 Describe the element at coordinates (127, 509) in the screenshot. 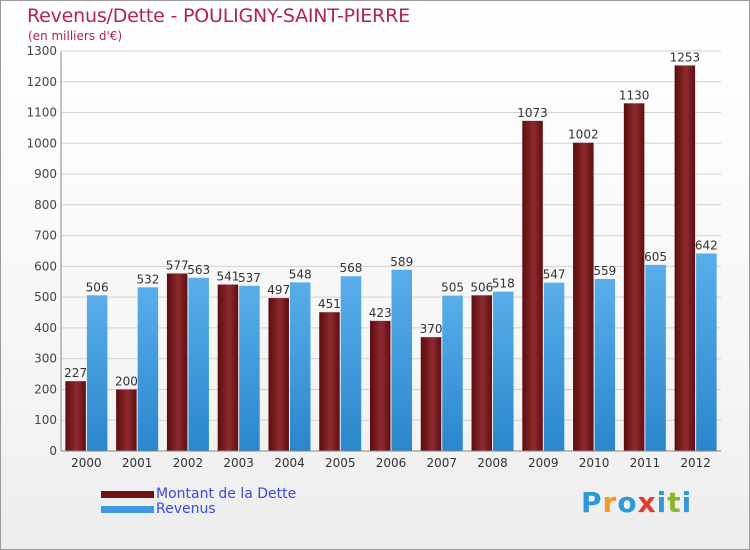

I see `legend-swatch-revenue` at that location.